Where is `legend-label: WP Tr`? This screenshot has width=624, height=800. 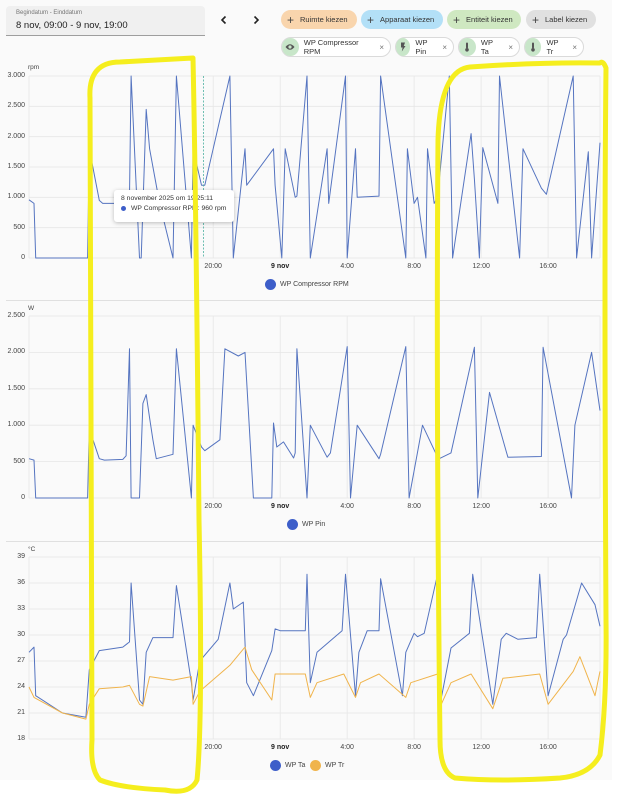 legend-label: WP Tr is located at coordinates (335, 765).